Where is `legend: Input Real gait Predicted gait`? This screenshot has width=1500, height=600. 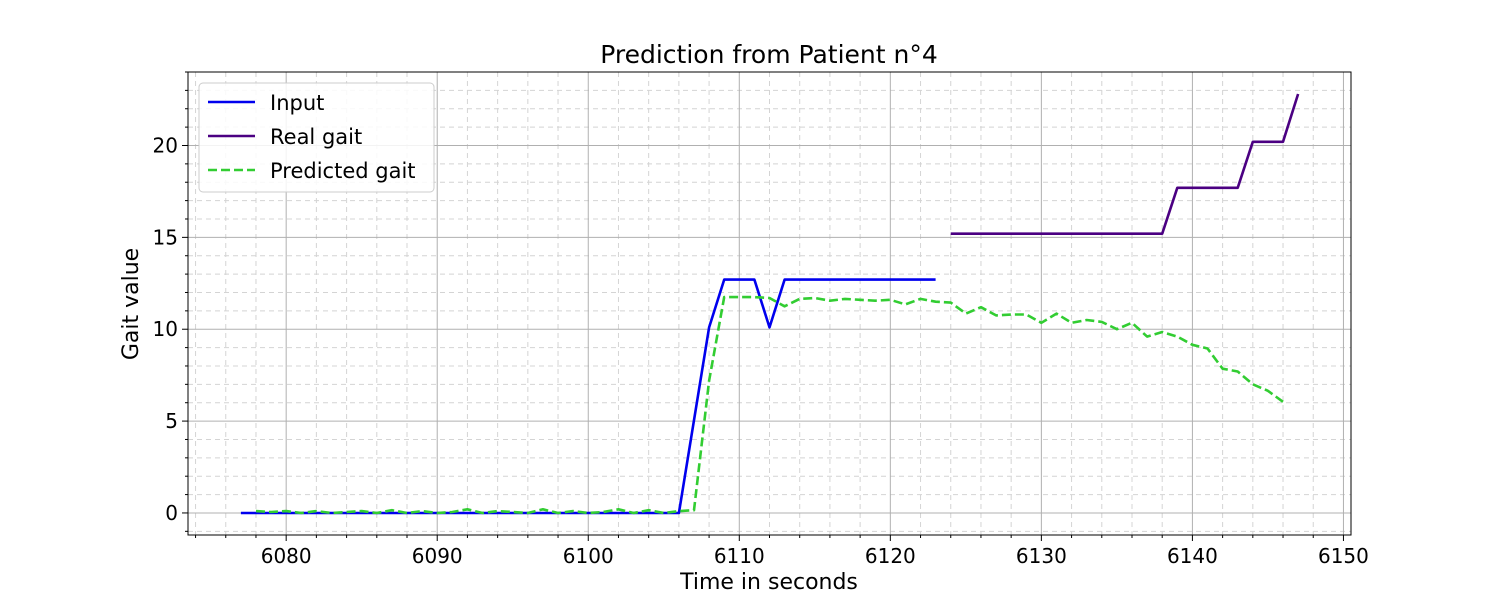 legend: Input Real gait Predicted gait is located at coordinates (316, 137).